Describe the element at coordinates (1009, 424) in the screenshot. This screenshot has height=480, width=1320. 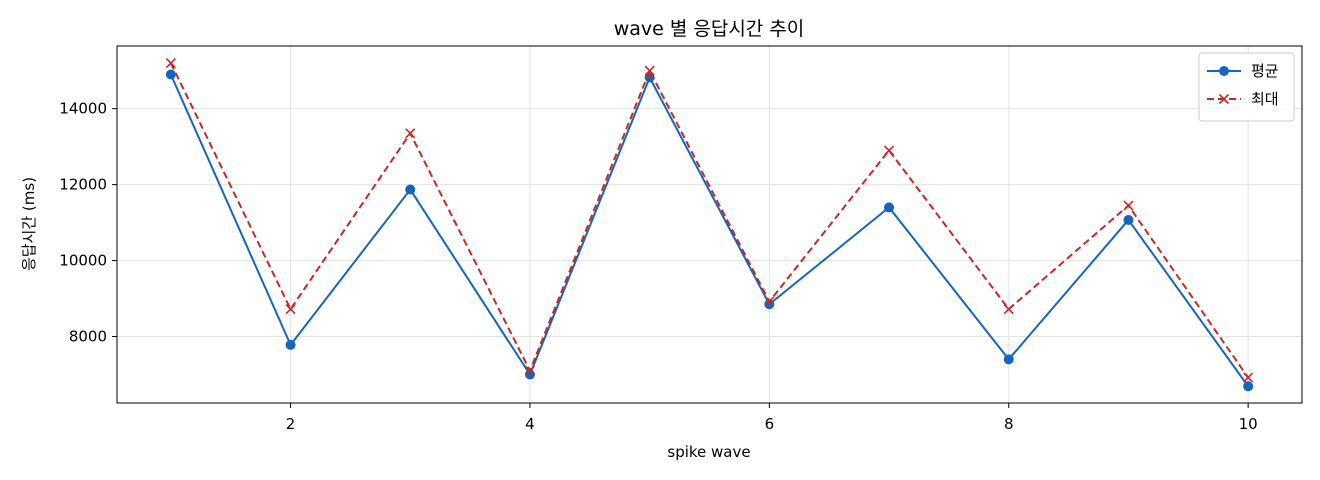
I see `x-tick-label: 8` at that location.